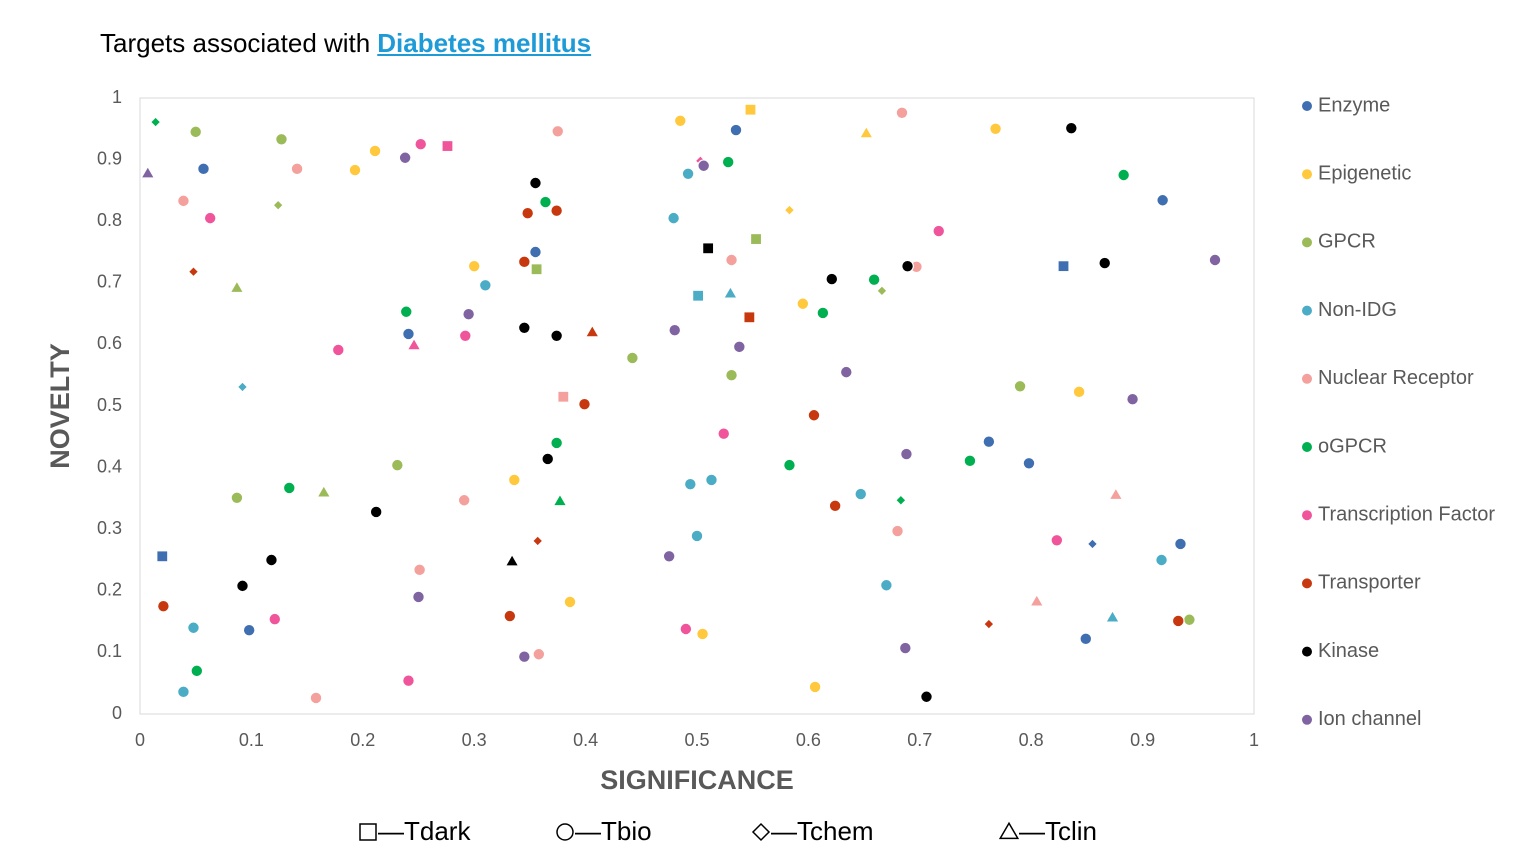 The height and width of the screenshot is (867, 1524). Describe the element at coordinates (1357, 310) in the screenshot. I see `legend-label: Non-IDG` at that location.